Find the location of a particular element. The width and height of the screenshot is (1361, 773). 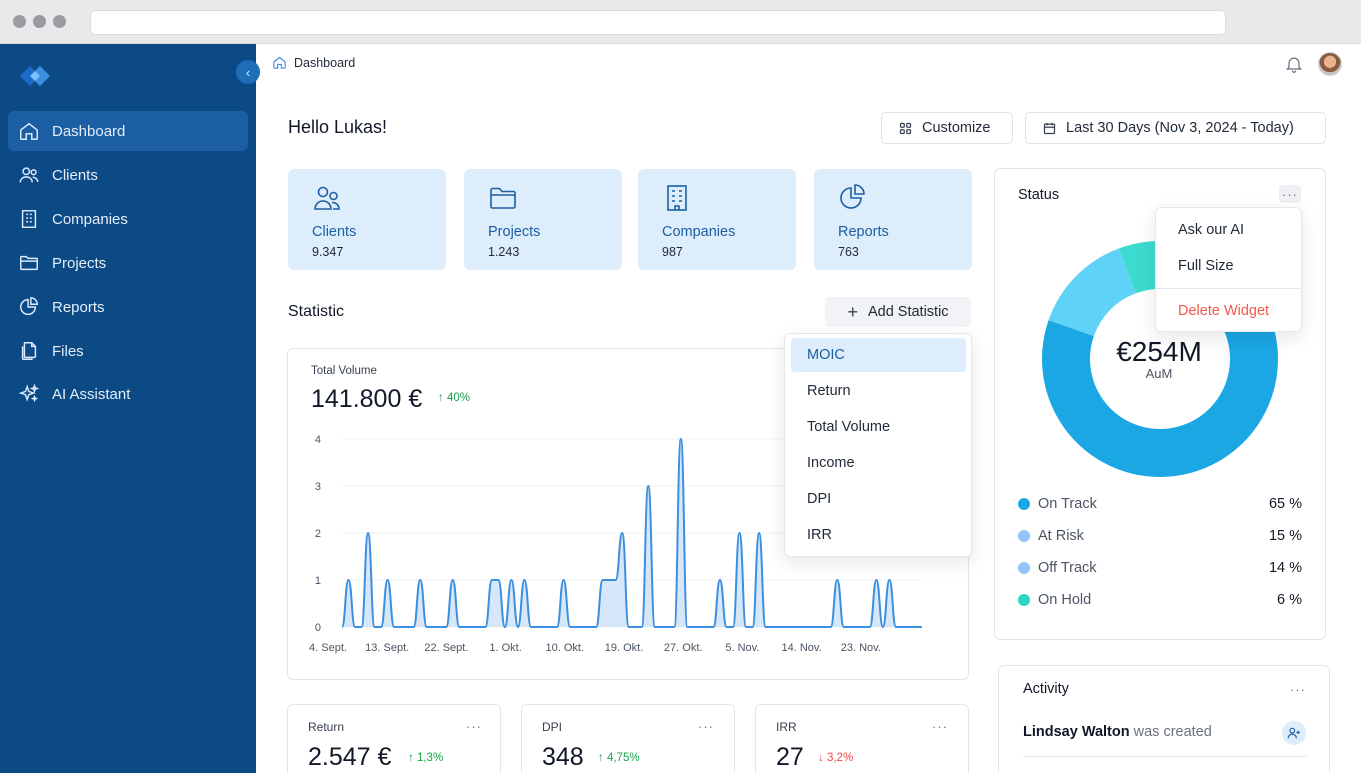

divider is located at coordinates (1165, 756).